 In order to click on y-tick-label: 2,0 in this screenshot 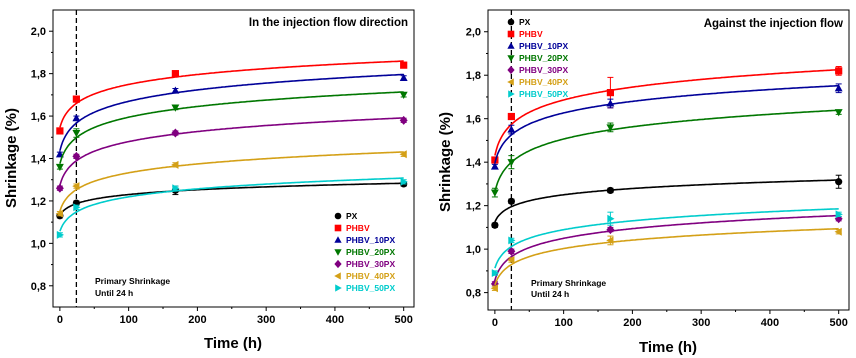, I will do `click(38, 32)`.